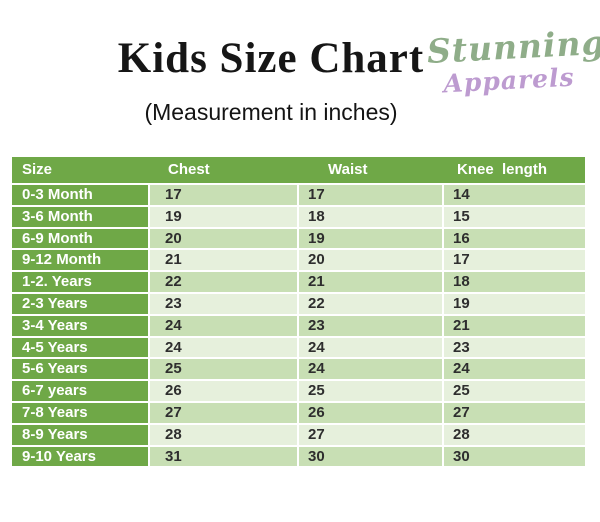 The width and height of the screenshot is (600, 522). What do you see at coordinates (514, 282) in the screenshot?
I see `knee-cell: 18` at bounding box center [514, 282].